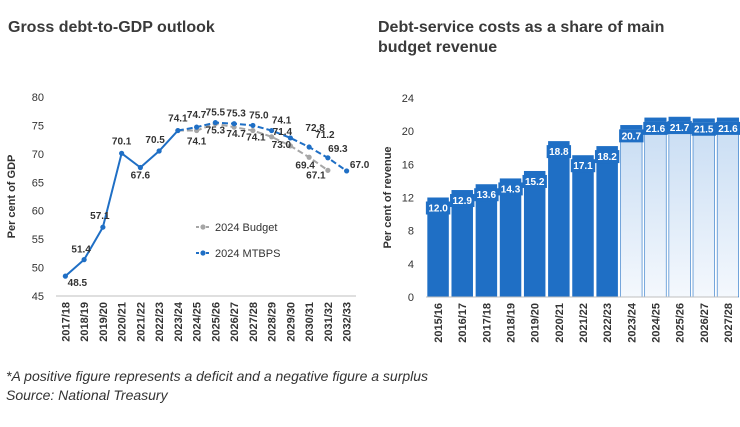  Describe the element at coordinates (310, 322) in the screenshot. I see `x-tick-label: 2030/31` at that location.